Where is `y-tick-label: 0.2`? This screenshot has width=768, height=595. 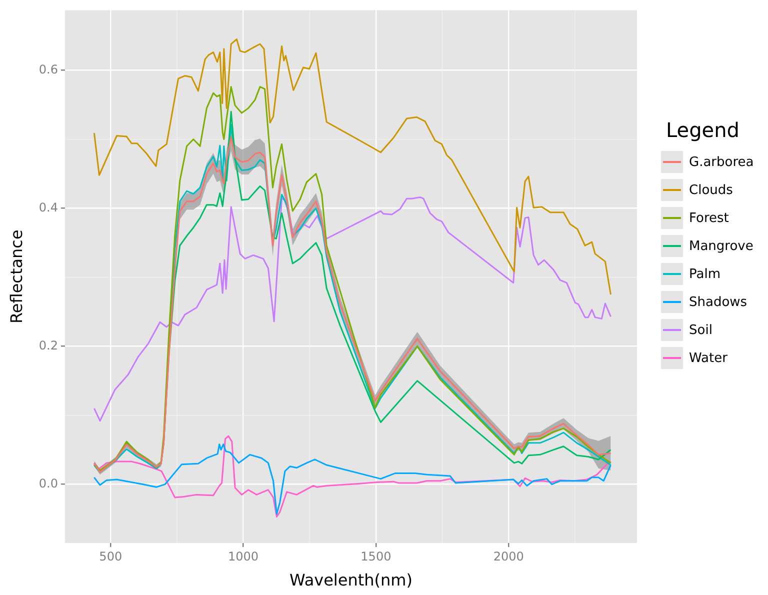
y-tick-label: 0.2 is located at coordinates (48, 345).